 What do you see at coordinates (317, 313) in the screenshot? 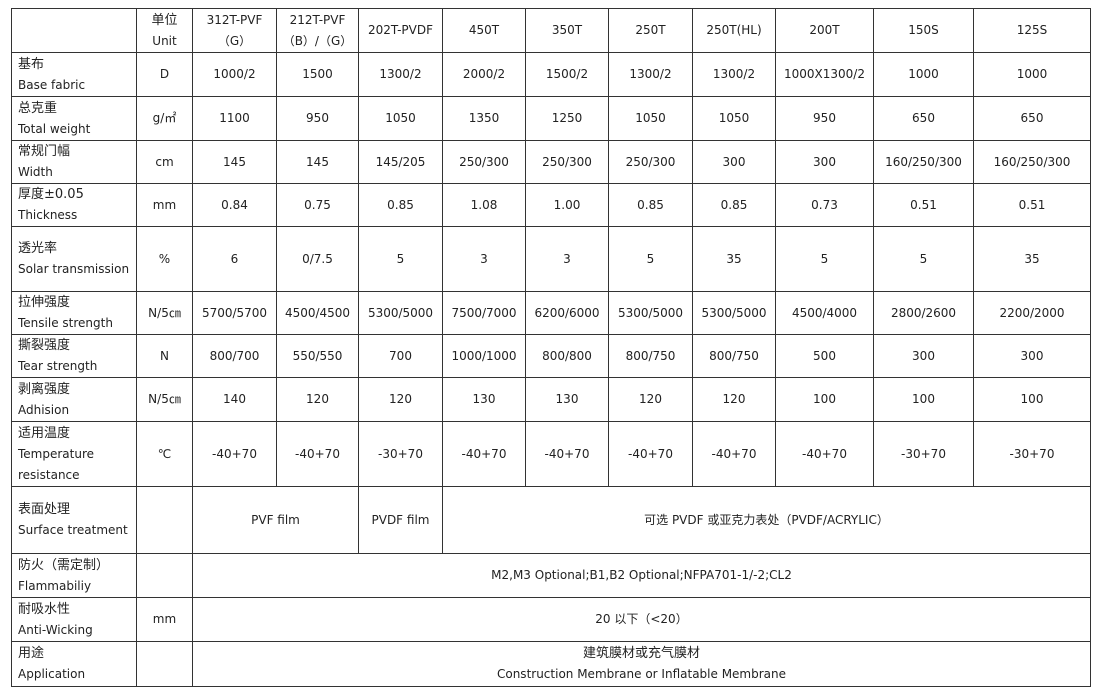
I see `value-cell: 4500/4500` at bounding box center [317, 313].